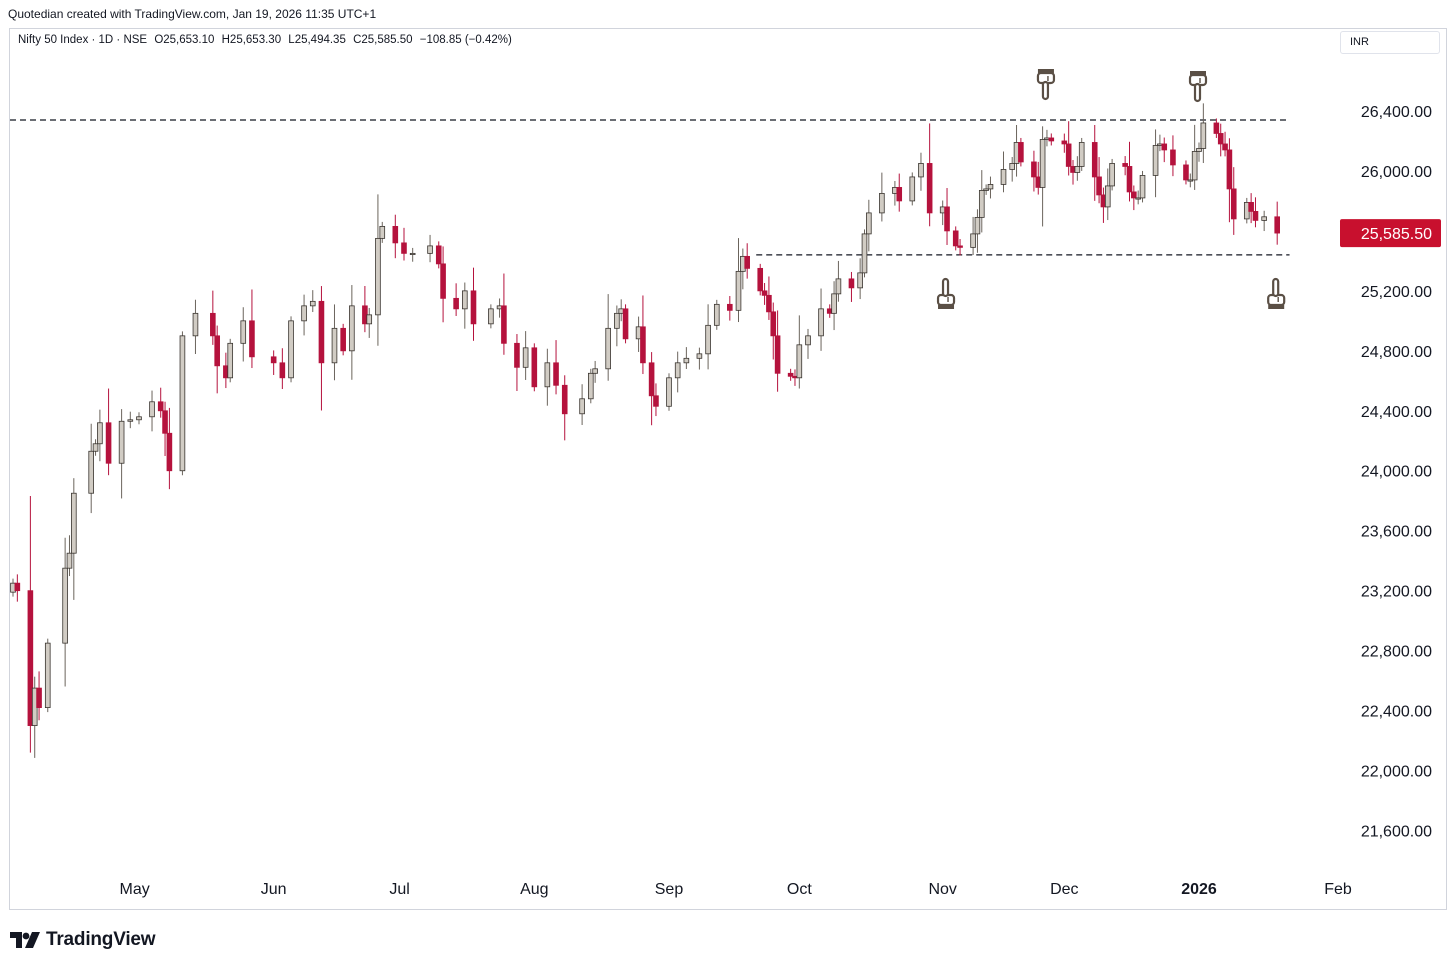 Image resolution: width=1456 pixels, height=969 pixels. I want to click on currency-selector: INR, so click(1390, 42).